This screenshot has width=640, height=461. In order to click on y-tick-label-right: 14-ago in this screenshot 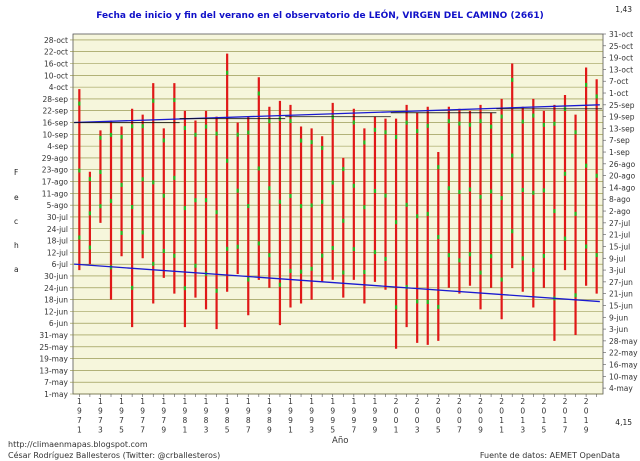, I will do `click(622, 187)`.